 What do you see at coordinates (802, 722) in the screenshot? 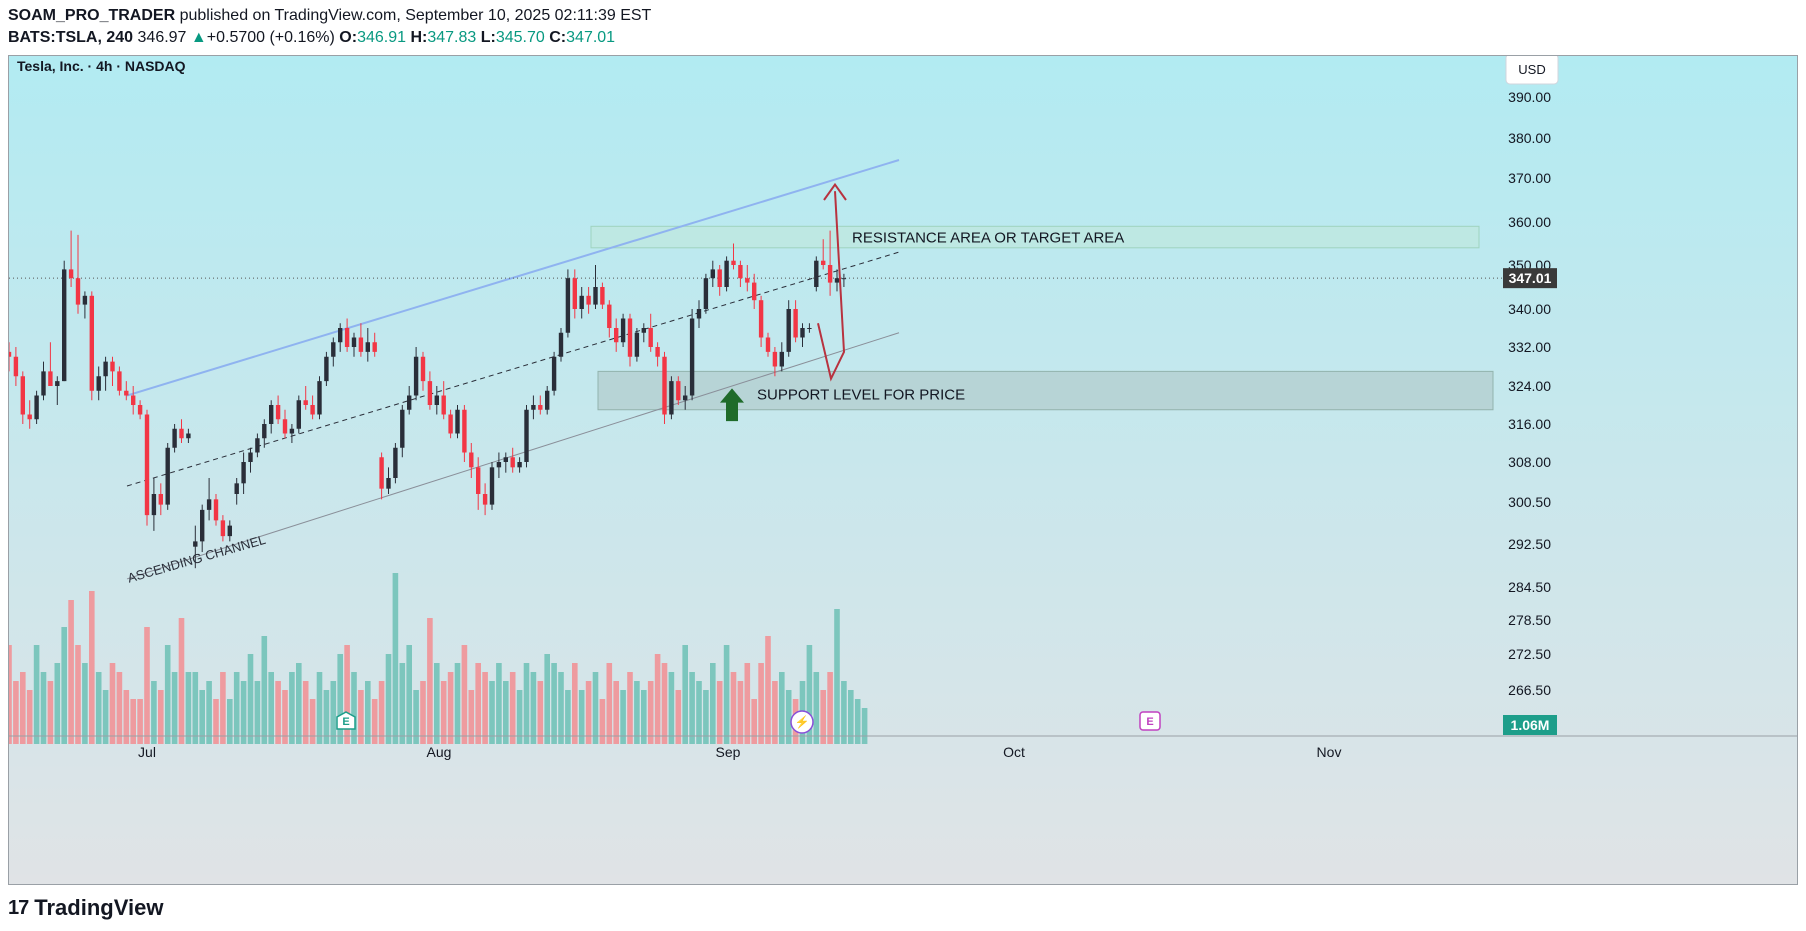
I see `dividend-event-icon: ⚡` at bounding box center [802, 722].